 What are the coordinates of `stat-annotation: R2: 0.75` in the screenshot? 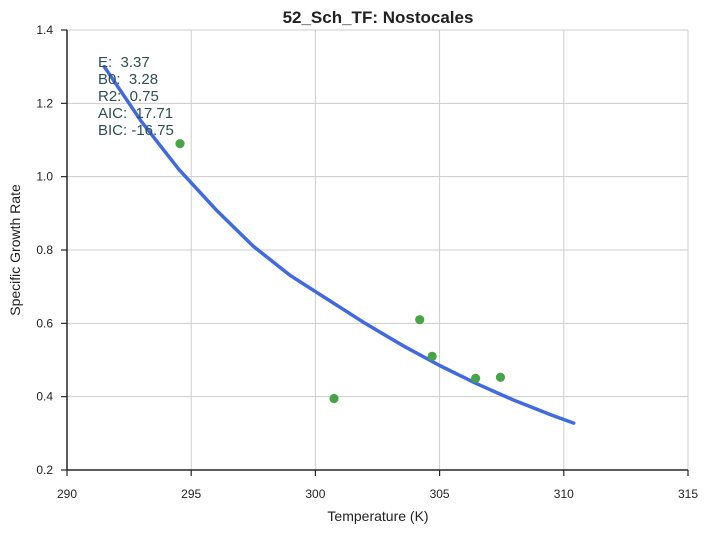 It's located at (128, 96).